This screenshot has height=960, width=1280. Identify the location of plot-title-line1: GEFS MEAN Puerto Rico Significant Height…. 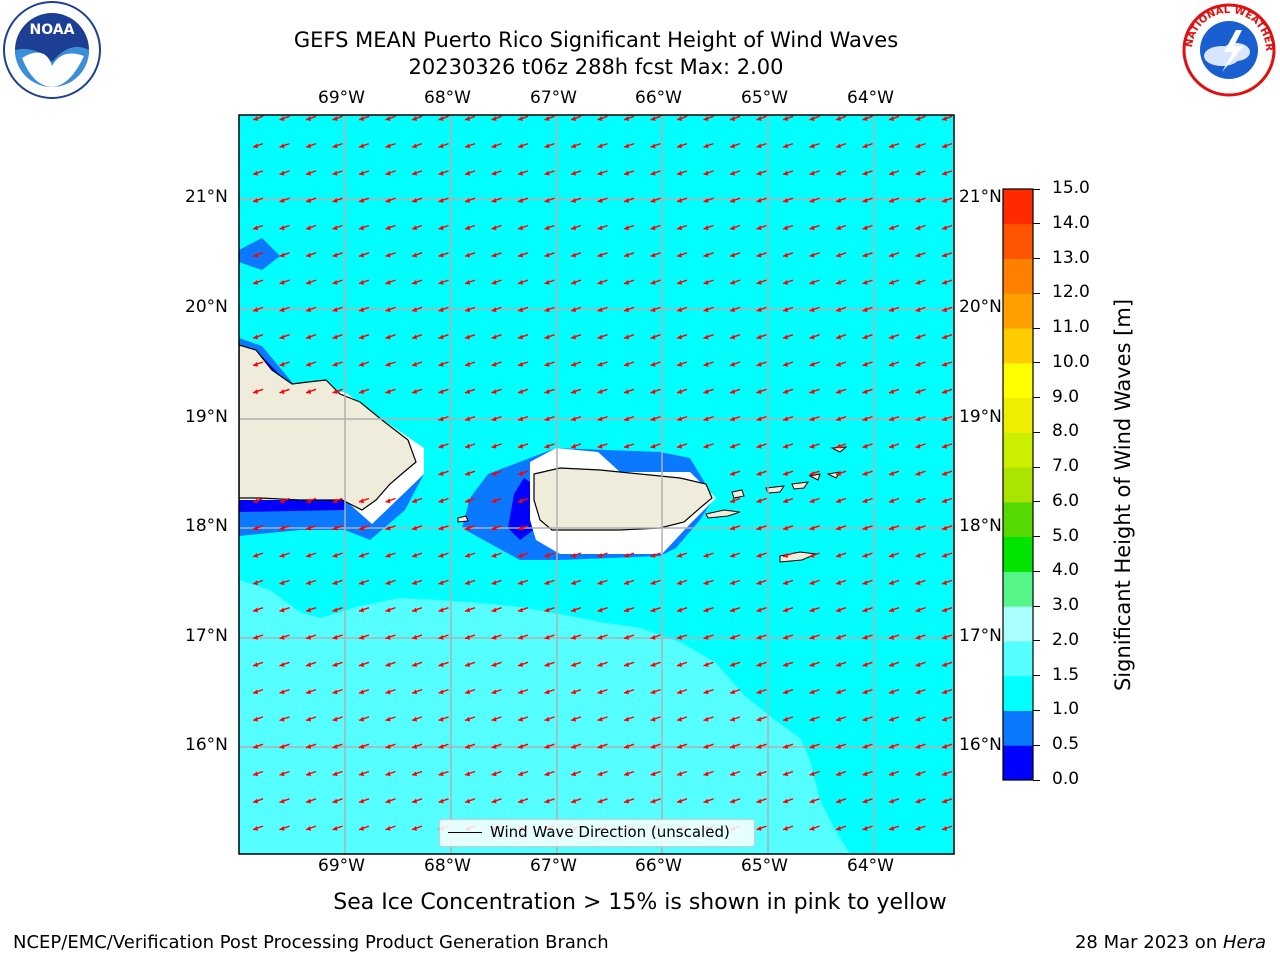
(596, 40).